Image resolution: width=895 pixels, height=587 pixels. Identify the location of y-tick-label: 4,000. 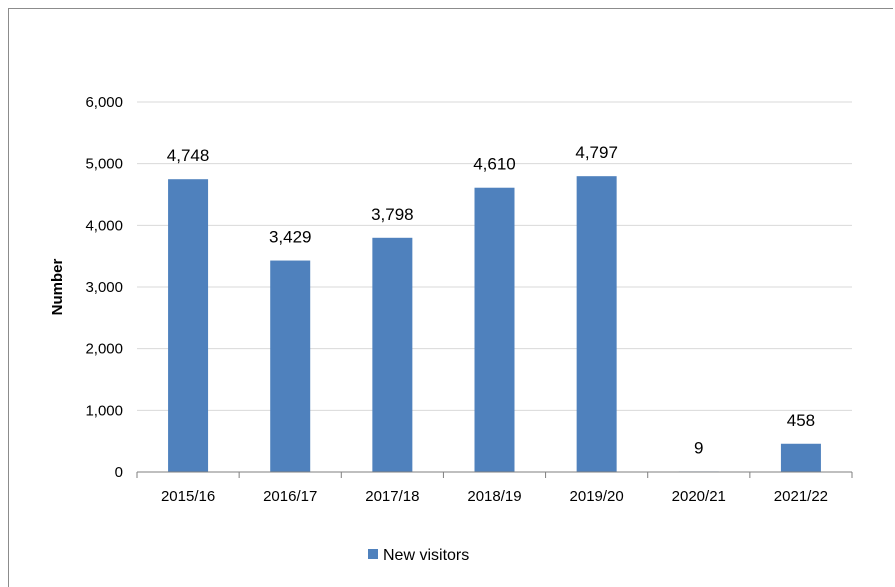
(104, 225).